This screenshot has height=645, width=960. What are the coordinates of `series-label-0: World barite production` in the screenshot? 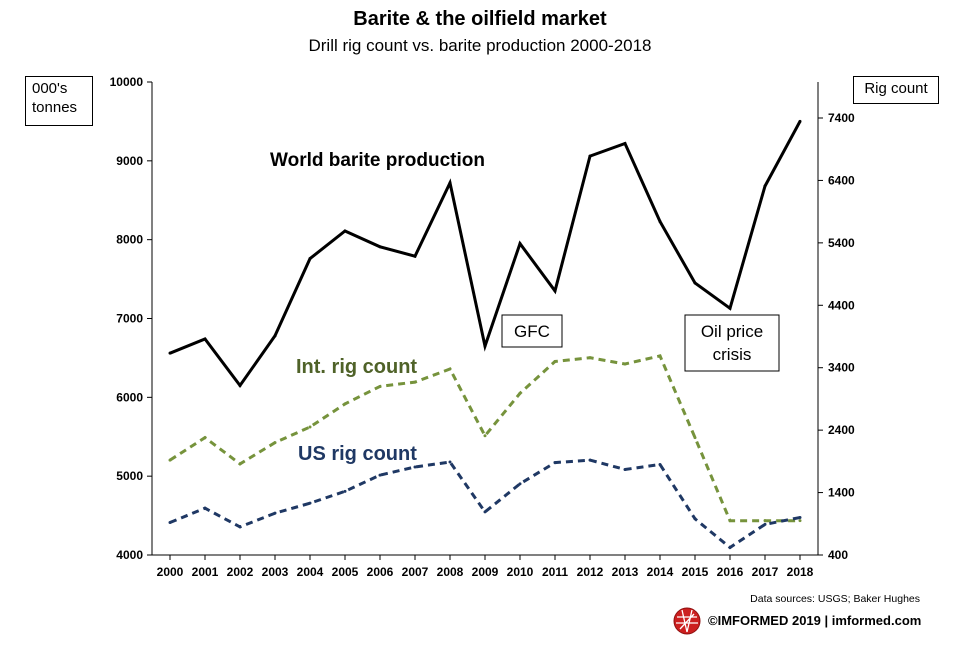 It's located at (377, 160).